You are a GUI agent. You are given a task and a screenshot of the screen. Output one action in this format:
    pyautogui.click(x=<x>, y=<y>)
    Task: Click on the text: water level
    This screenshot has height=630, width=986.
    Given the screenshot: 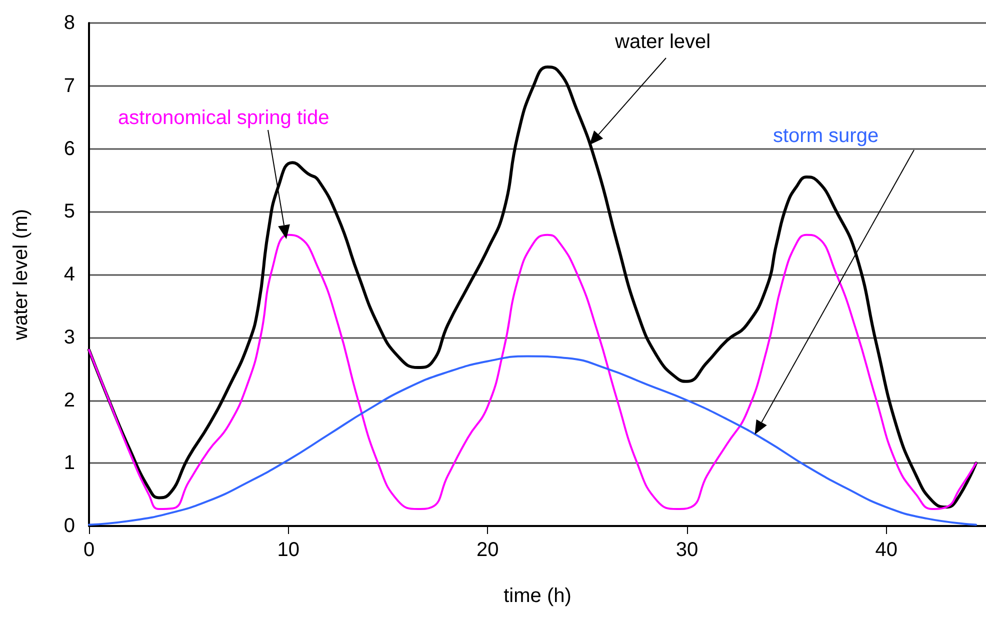 What is the action you would take?
    pyautogui.click(x=662, y=42)
    